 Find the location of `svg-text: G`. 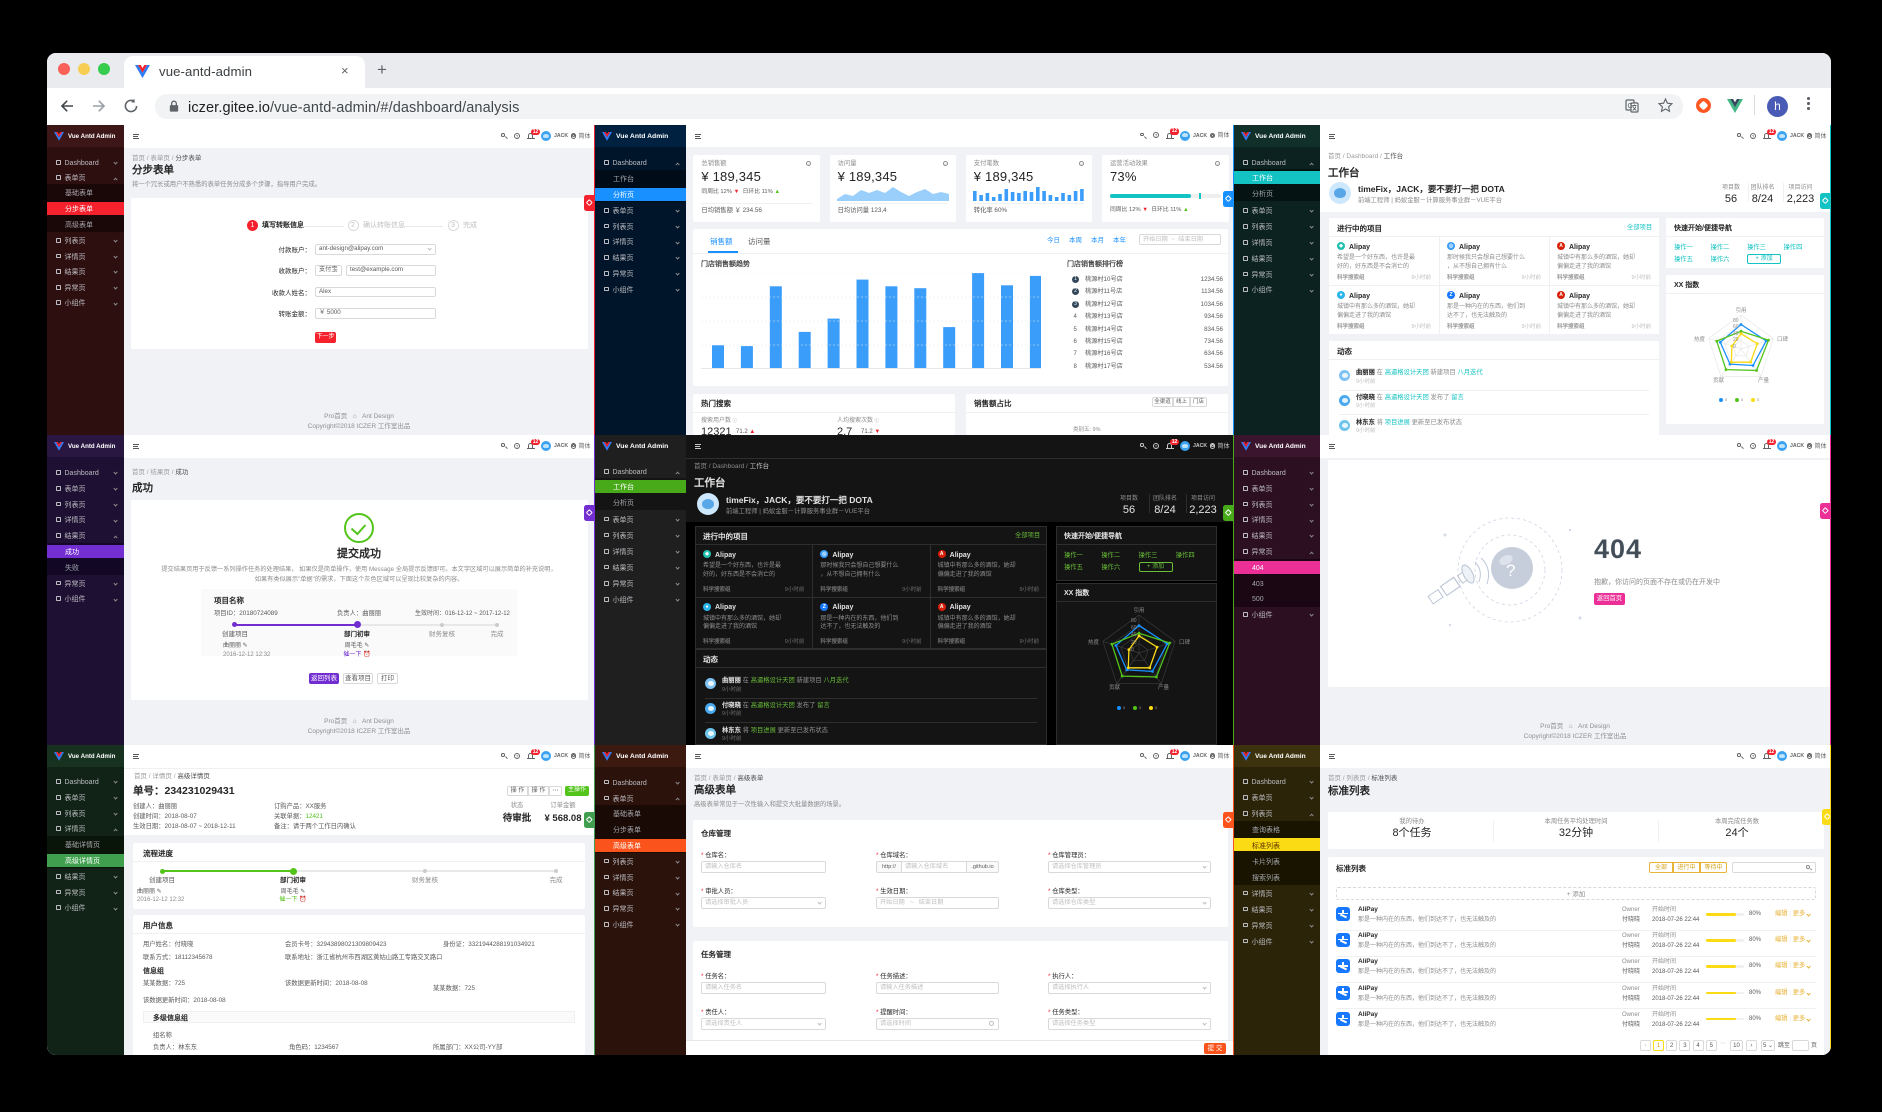

svg-text: G is located at coordinates (1630, 106).